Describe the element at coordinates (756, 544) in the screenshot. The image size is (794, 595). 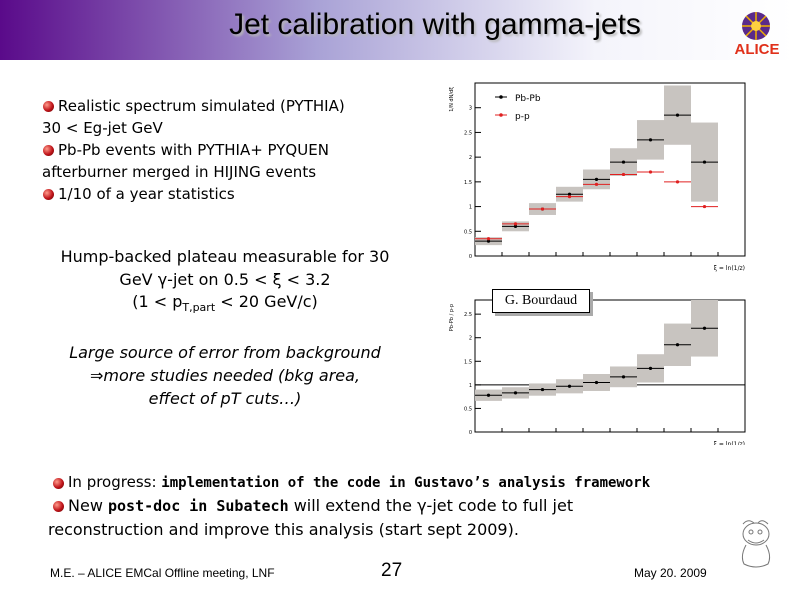
I see `mascot-icon` at that location.